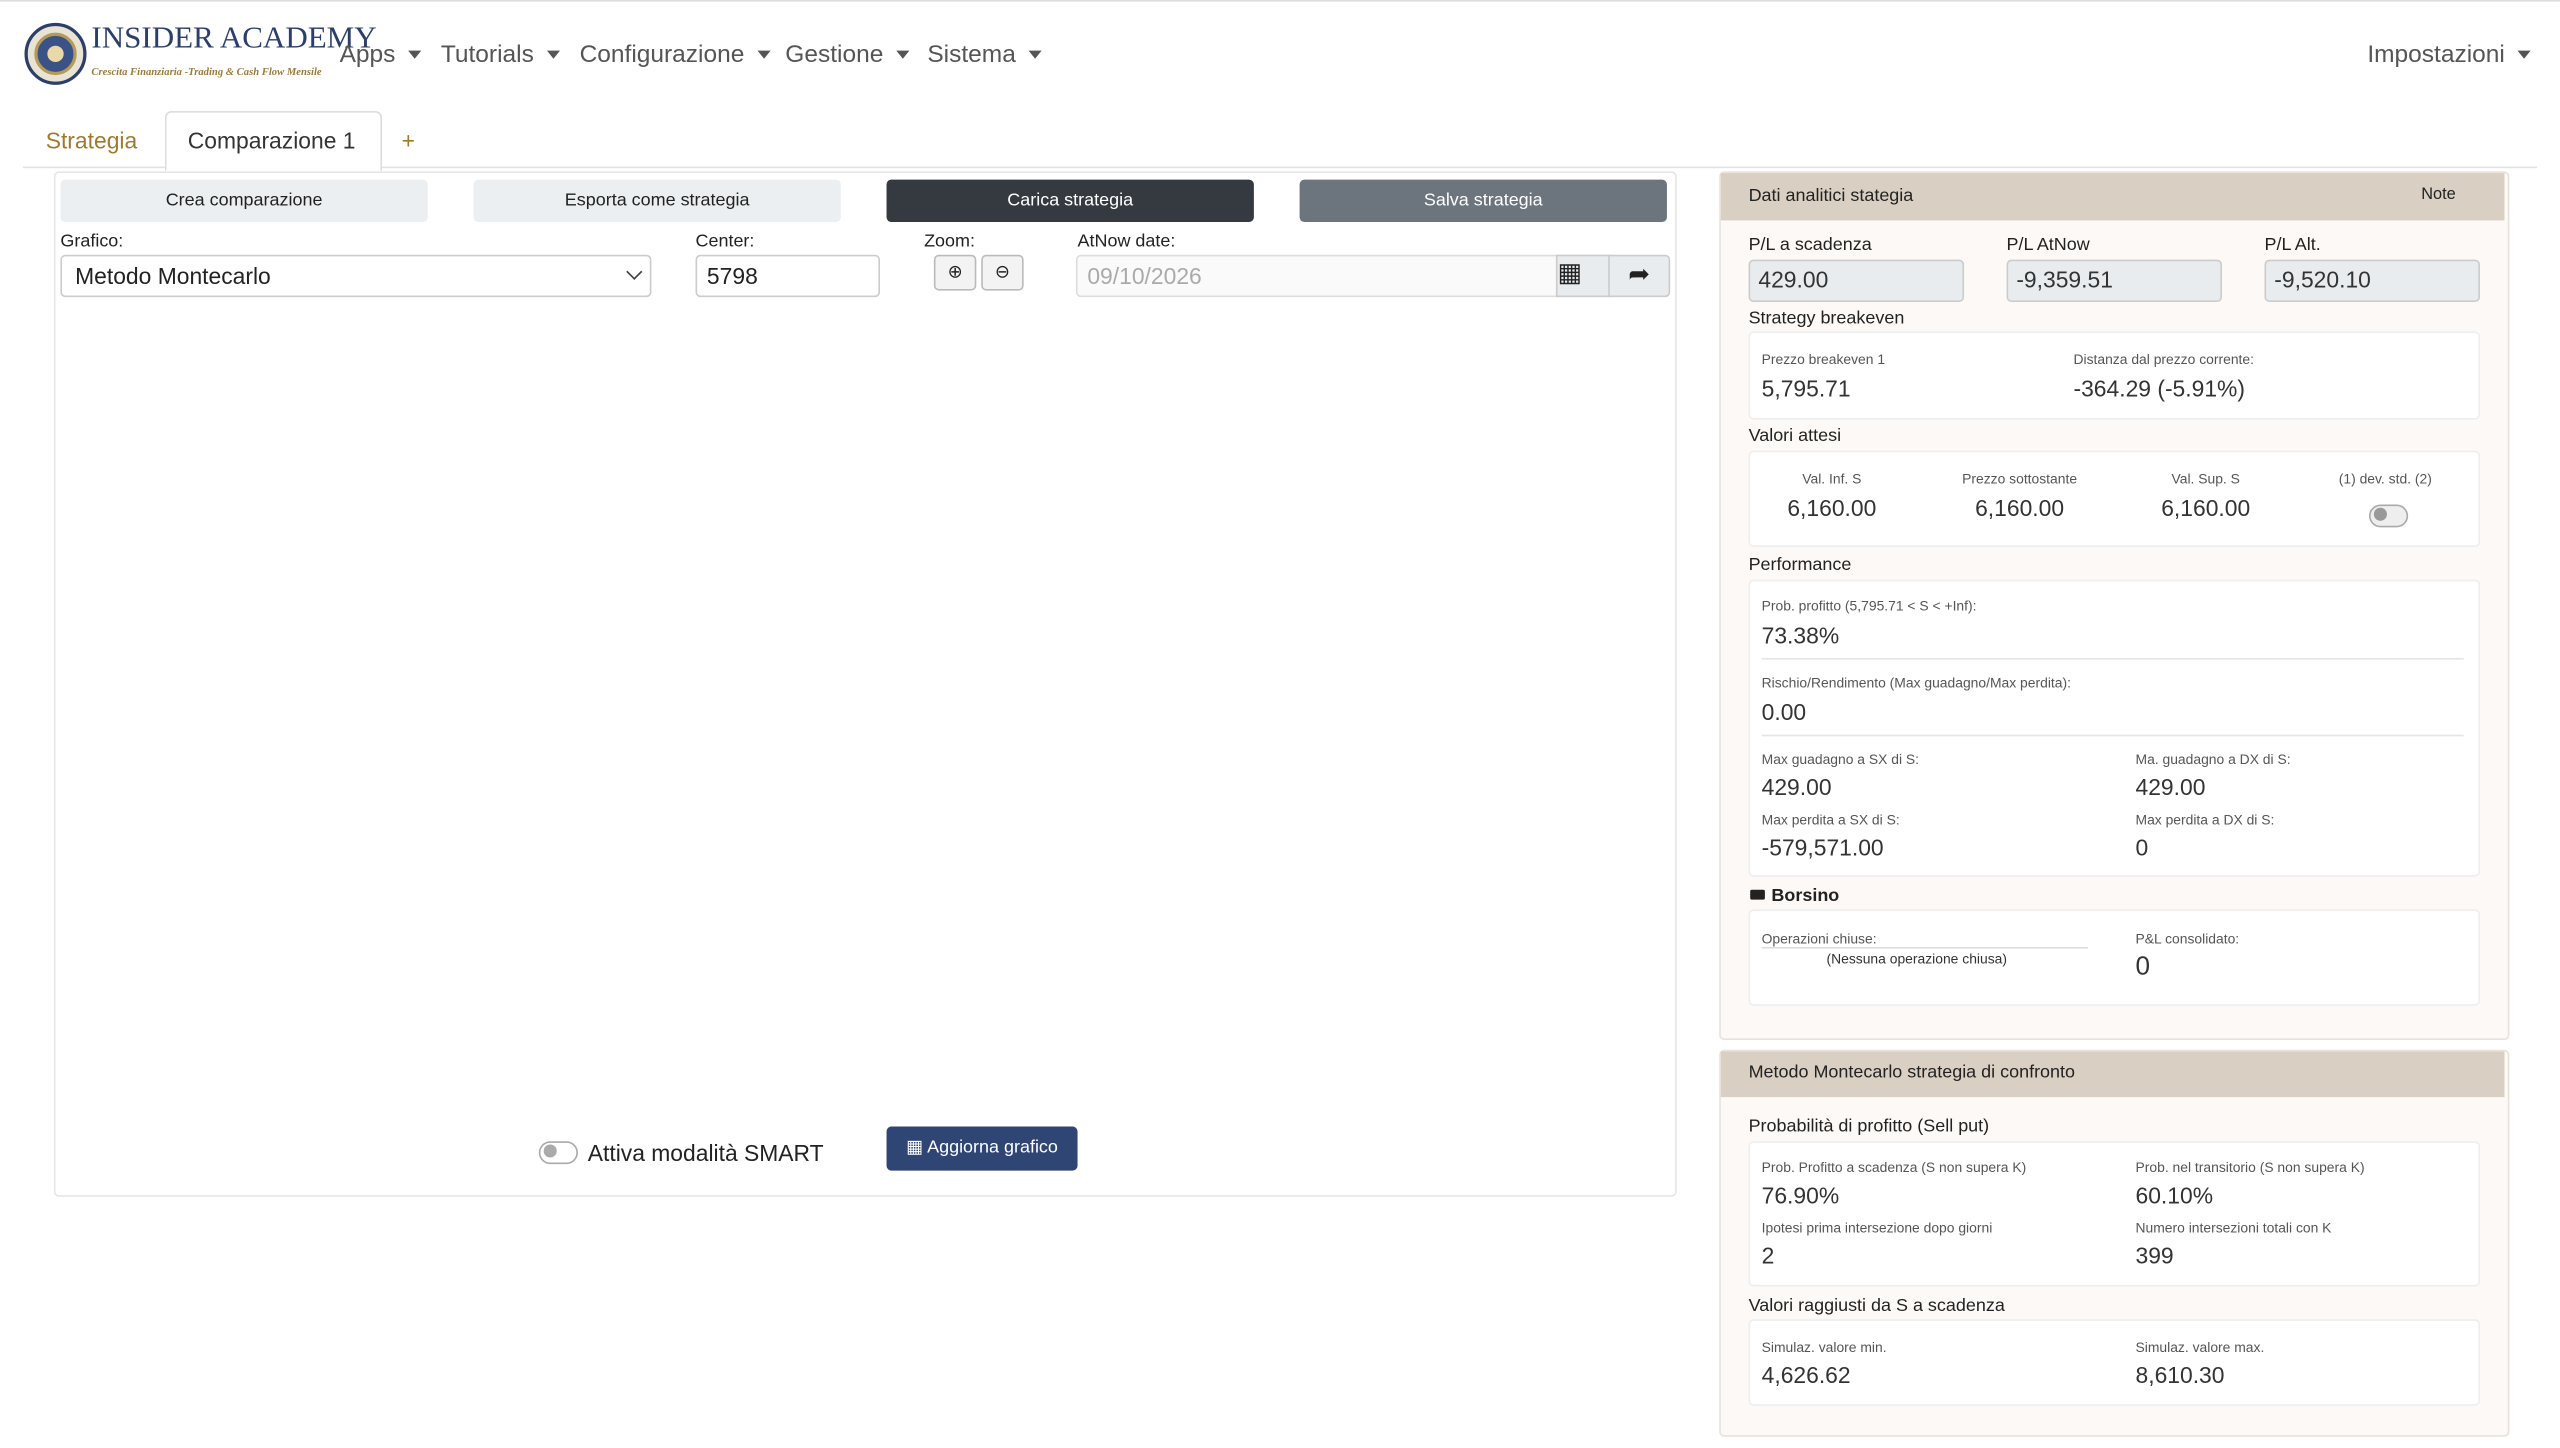 Image resolution: width=2560 pixels, height=1448 pixels. Describe the element at coordinates (1830, 819) in the screenshot. I see `field-label: Max perdita a SX di S:` at that location.